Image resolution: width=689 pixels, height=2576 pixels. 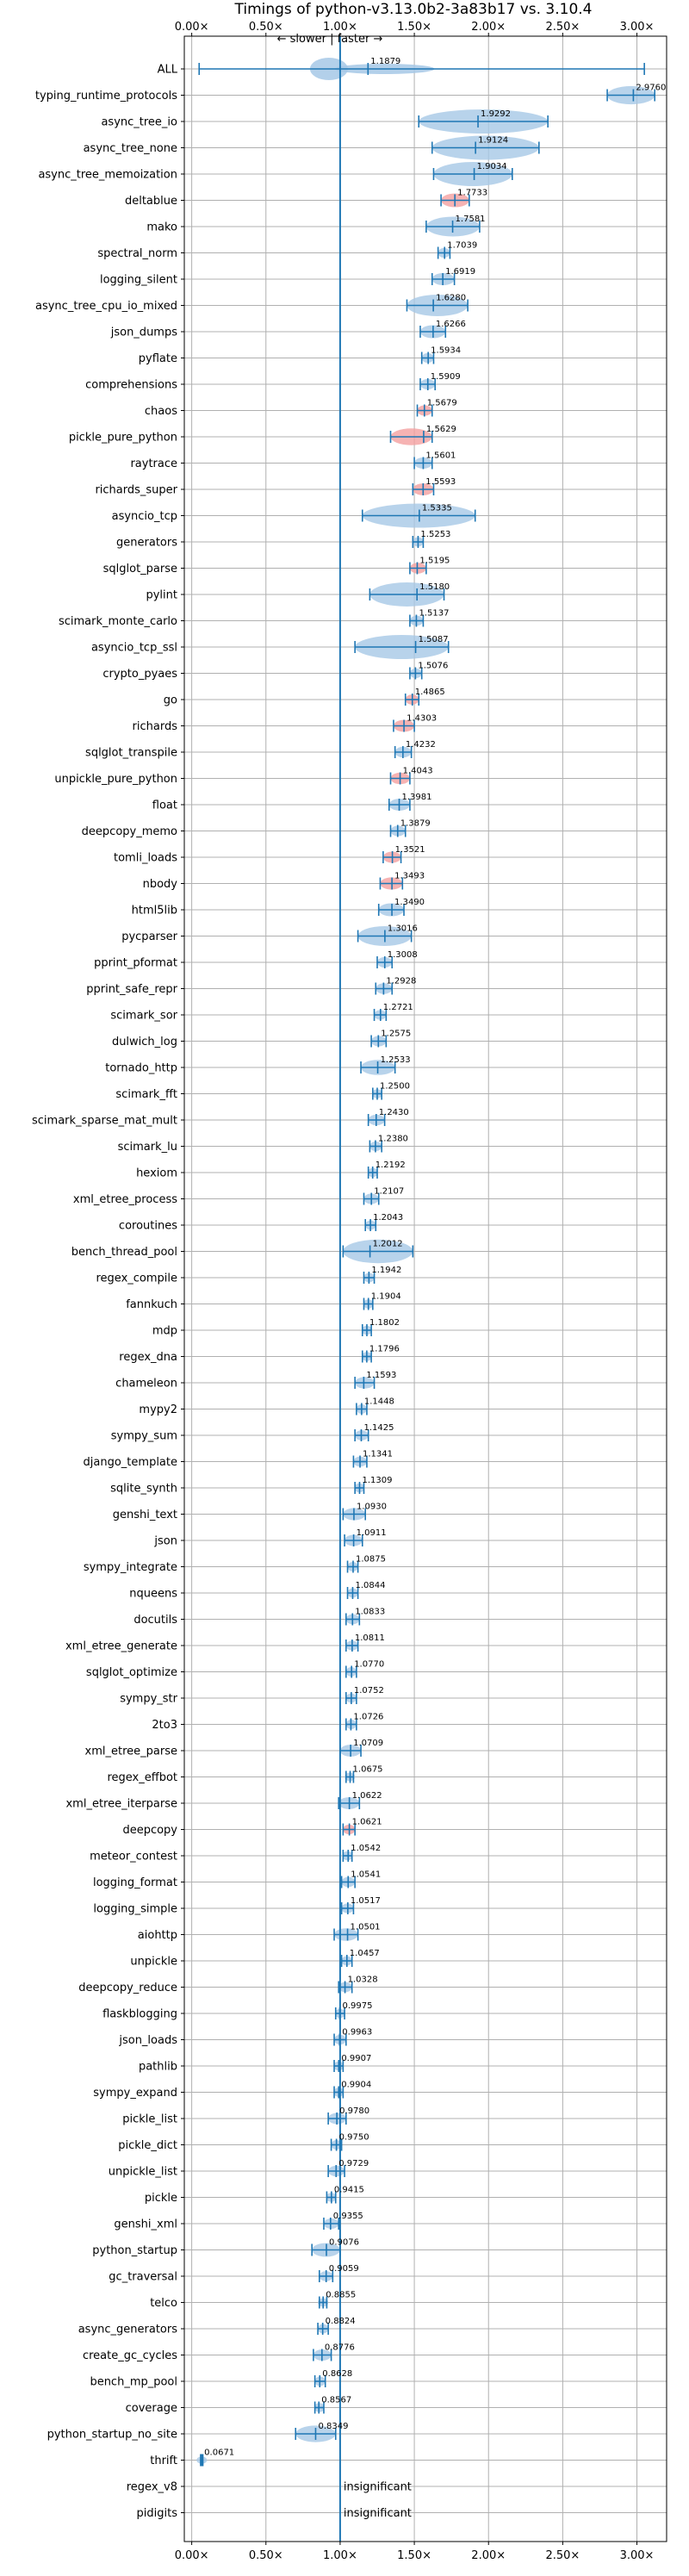 I want to click on value-label: 1.5629, so click(x=441, y=430).